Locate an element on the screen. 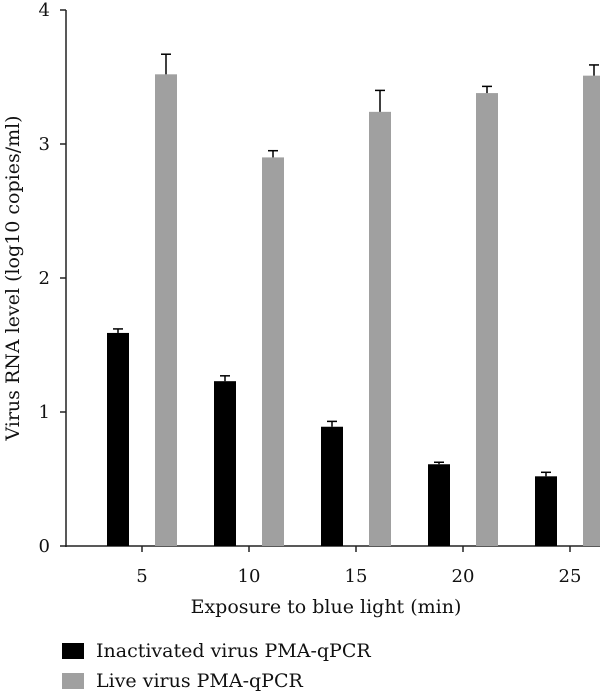 The height and width of the screenshot is (696, 600). y-tick-label: 0 is located at coordinates (44, 546).